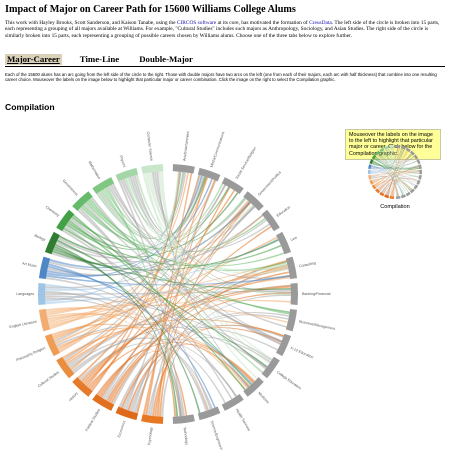 This screenshot has height=450, width=450. I want to click on career-label-technology: Technology, so click(186, 436).